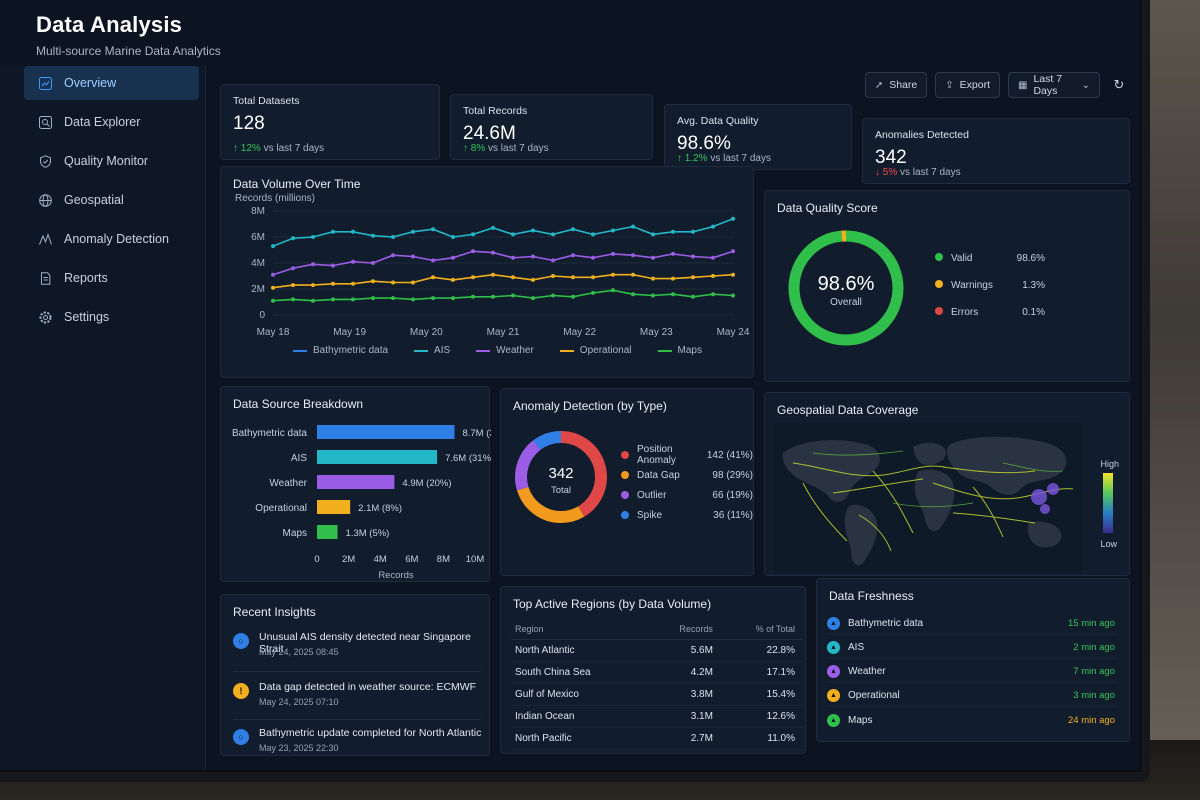  Describe the element at coordinates (657, 650) in the screenshot. I see `table-row: North Atlantic 5.6M 22.8%` at that location.